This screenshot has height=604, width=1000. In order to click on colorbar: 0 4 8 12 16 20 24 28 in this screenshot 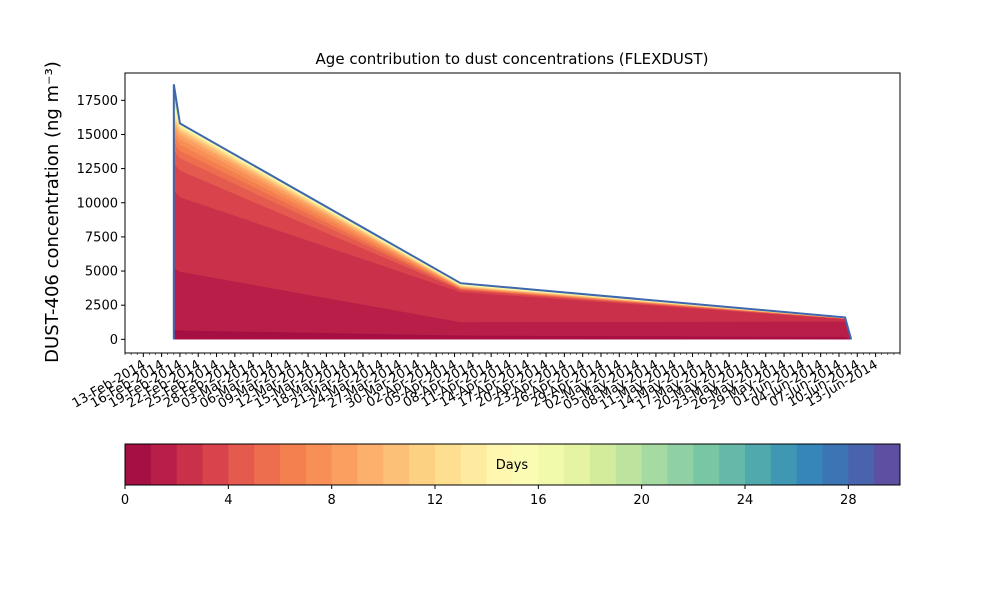, I will do `click(511, 475)`.